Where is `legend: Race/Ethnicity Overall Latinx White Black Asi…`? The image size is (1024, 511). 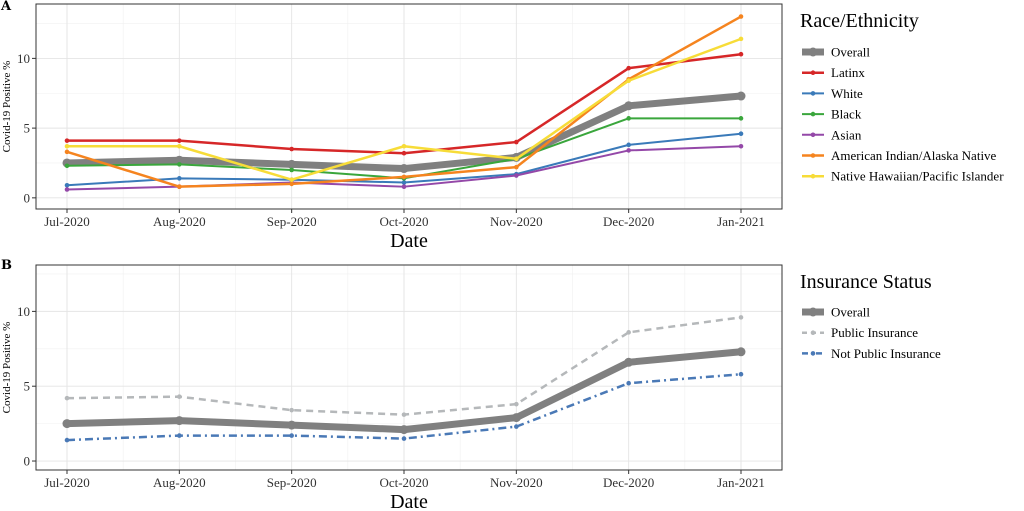
legend: Race/Ethnicity Overall Latinx White Black Asi… is located at coordinates (902, 97).